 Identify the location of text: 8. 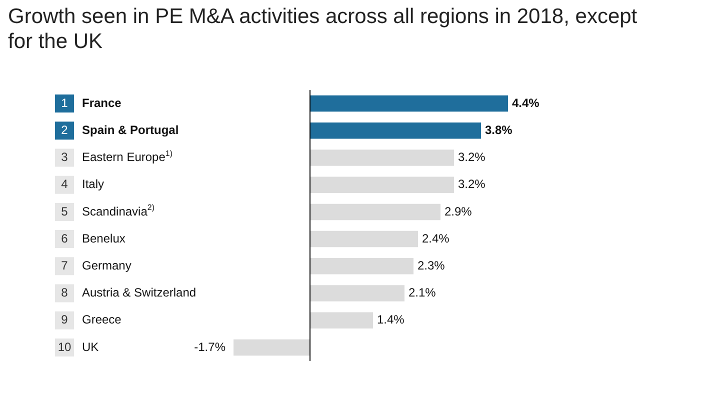
(64, 293).